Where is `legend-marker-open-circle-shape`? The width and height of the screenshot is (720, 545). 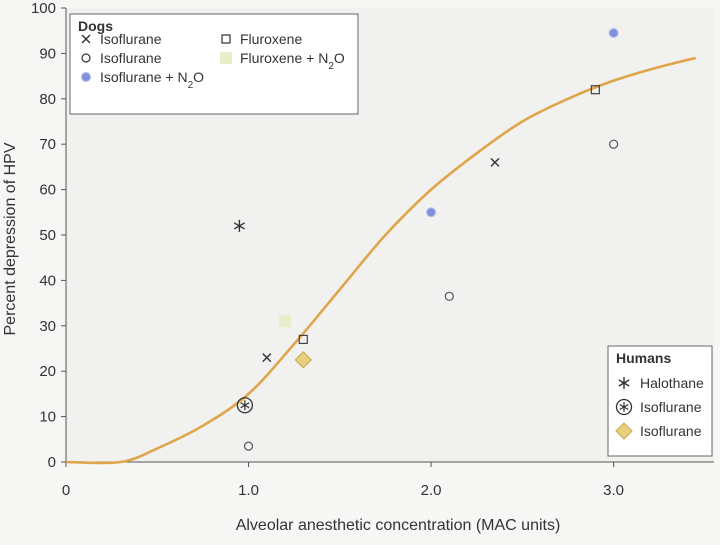 legend-marker-open-circle-shape is located at coordinates (86, 58).